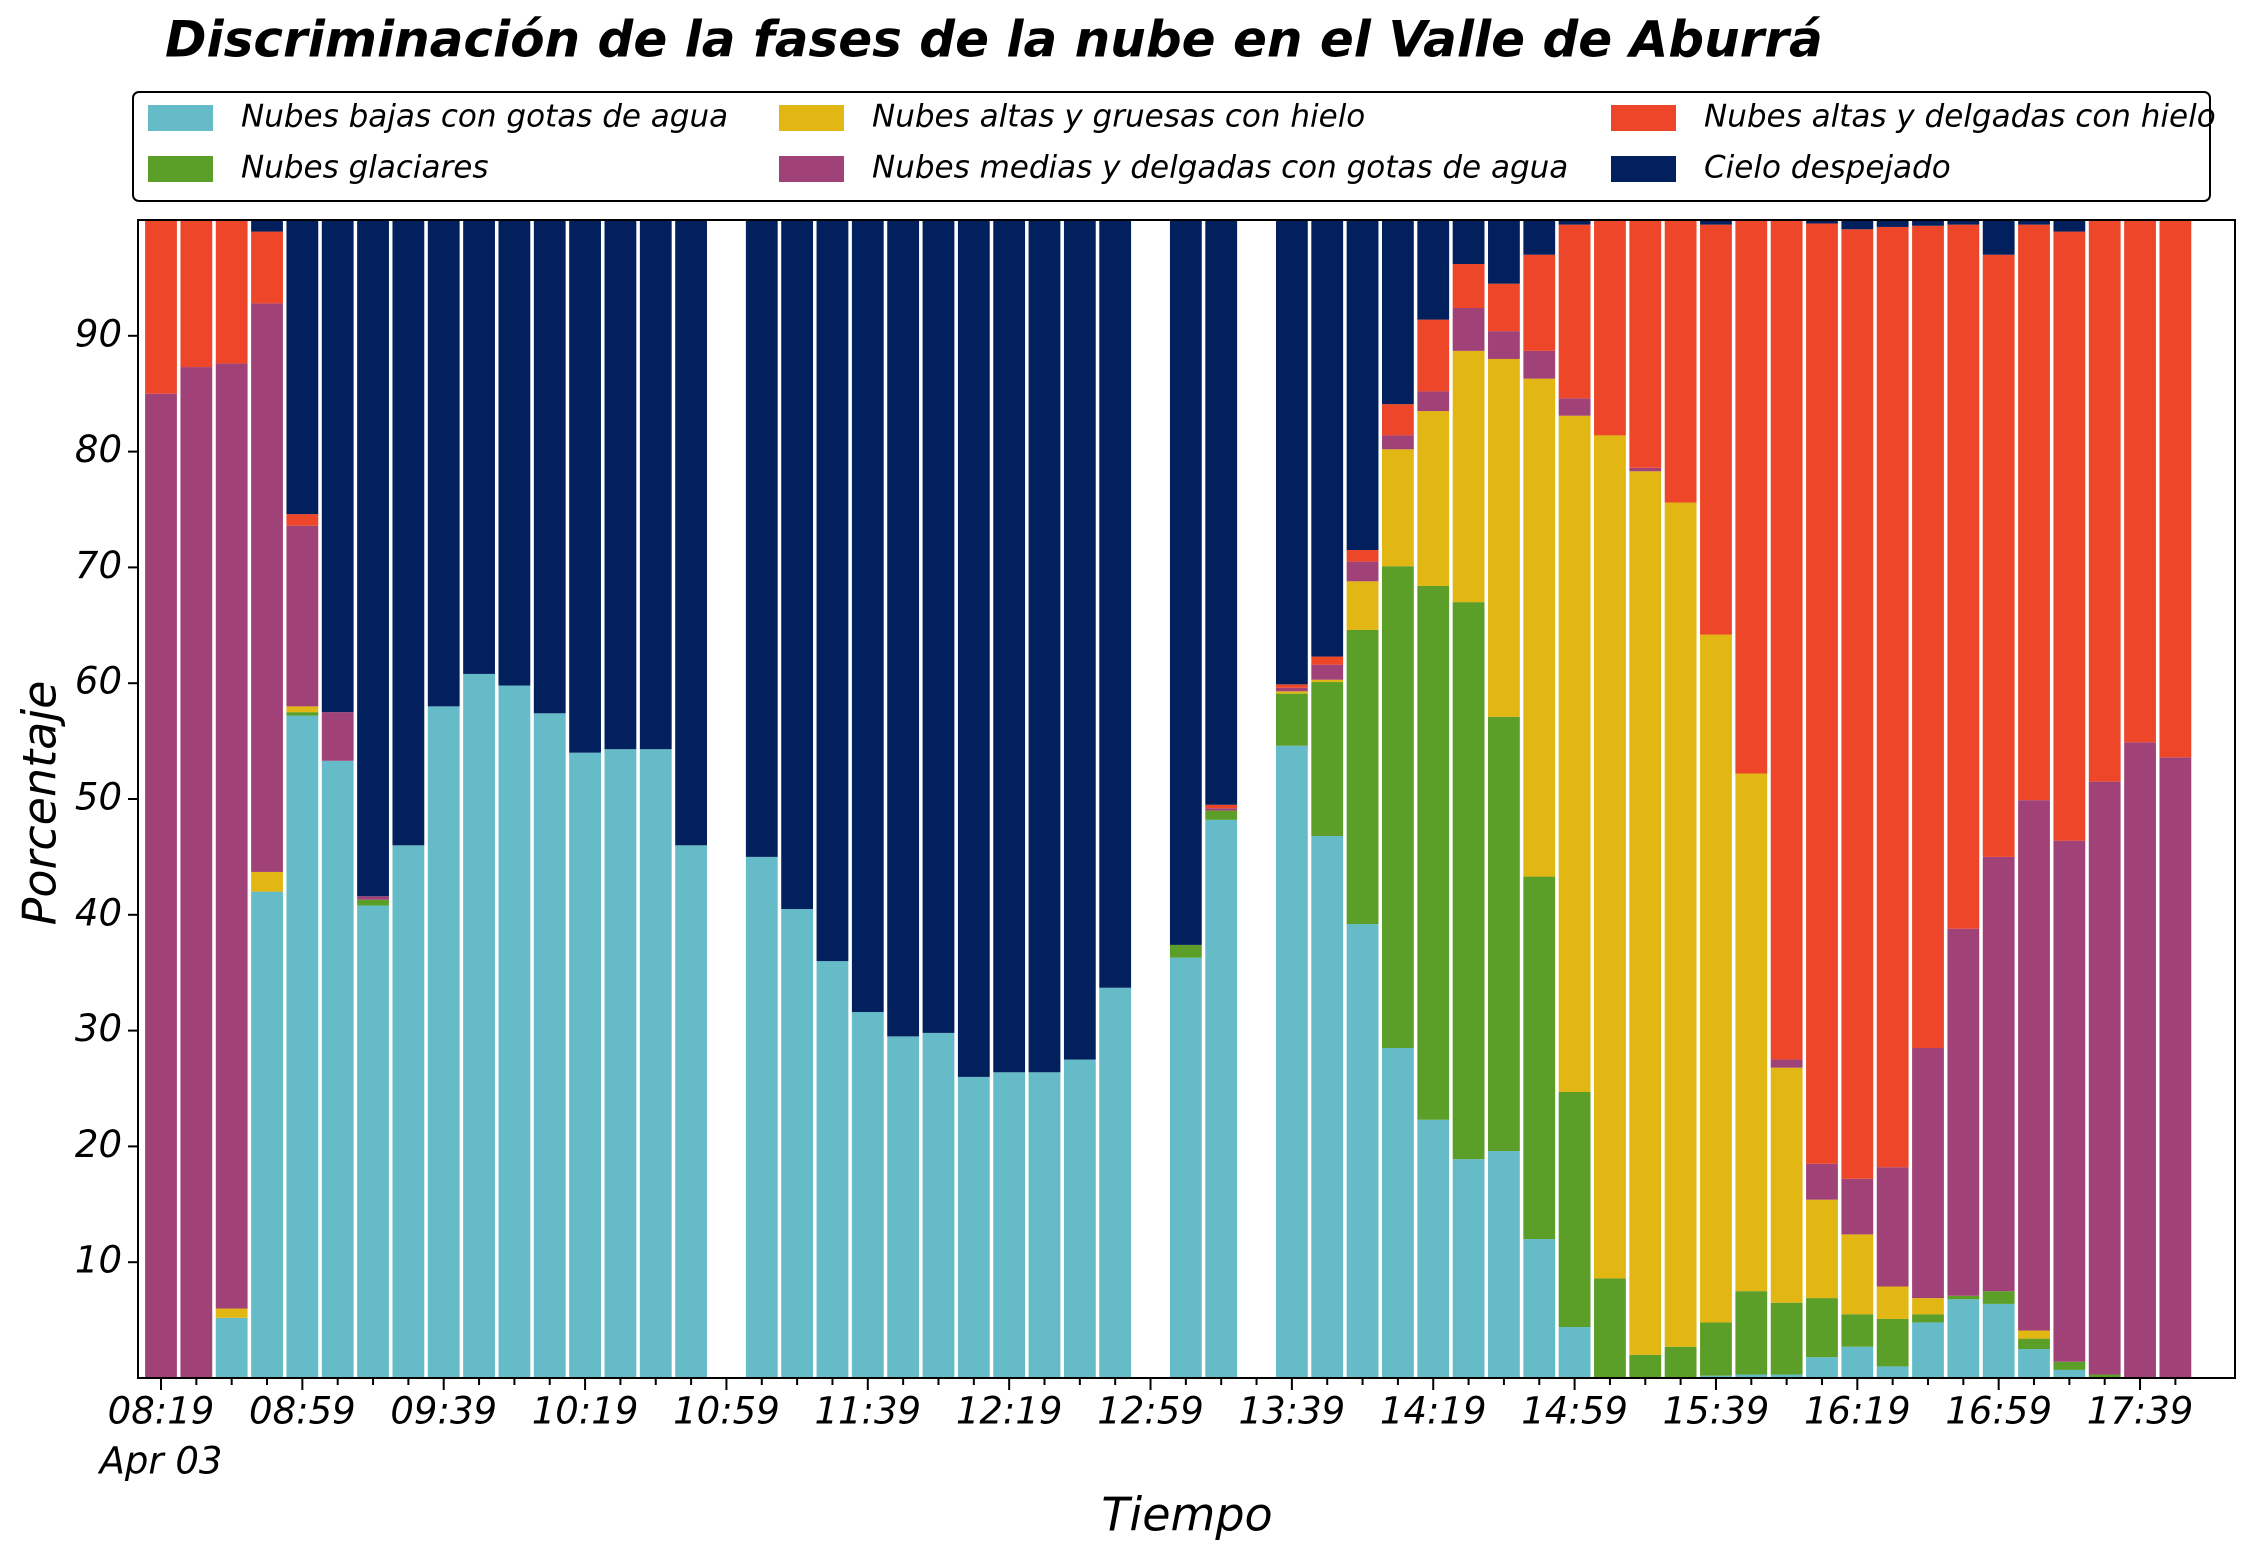 This screenshot has width=2244, height=1559. Describe the element at coordinates (98, 912) in the screenshot. I see `y-tick-label: 40` at that location.